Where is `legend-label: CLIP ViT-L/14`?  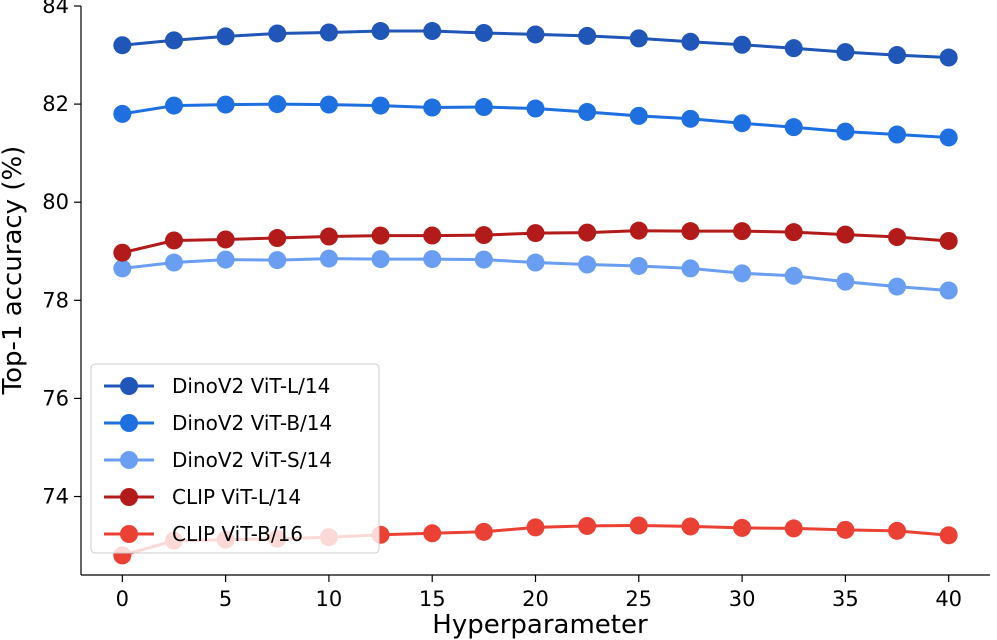 legend-label: CLIP ViT-L/14 is located at coordinates (236, 497).